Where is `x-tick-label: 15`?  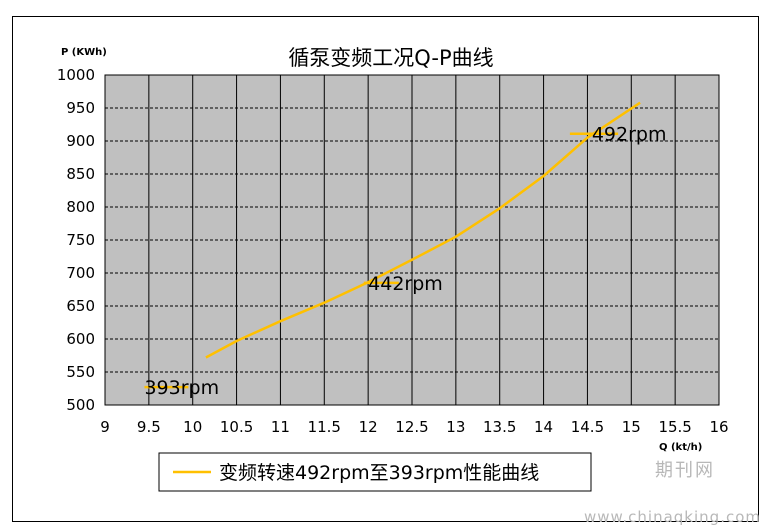
x-tick-label: 15 is located at coordinates (631, 427).